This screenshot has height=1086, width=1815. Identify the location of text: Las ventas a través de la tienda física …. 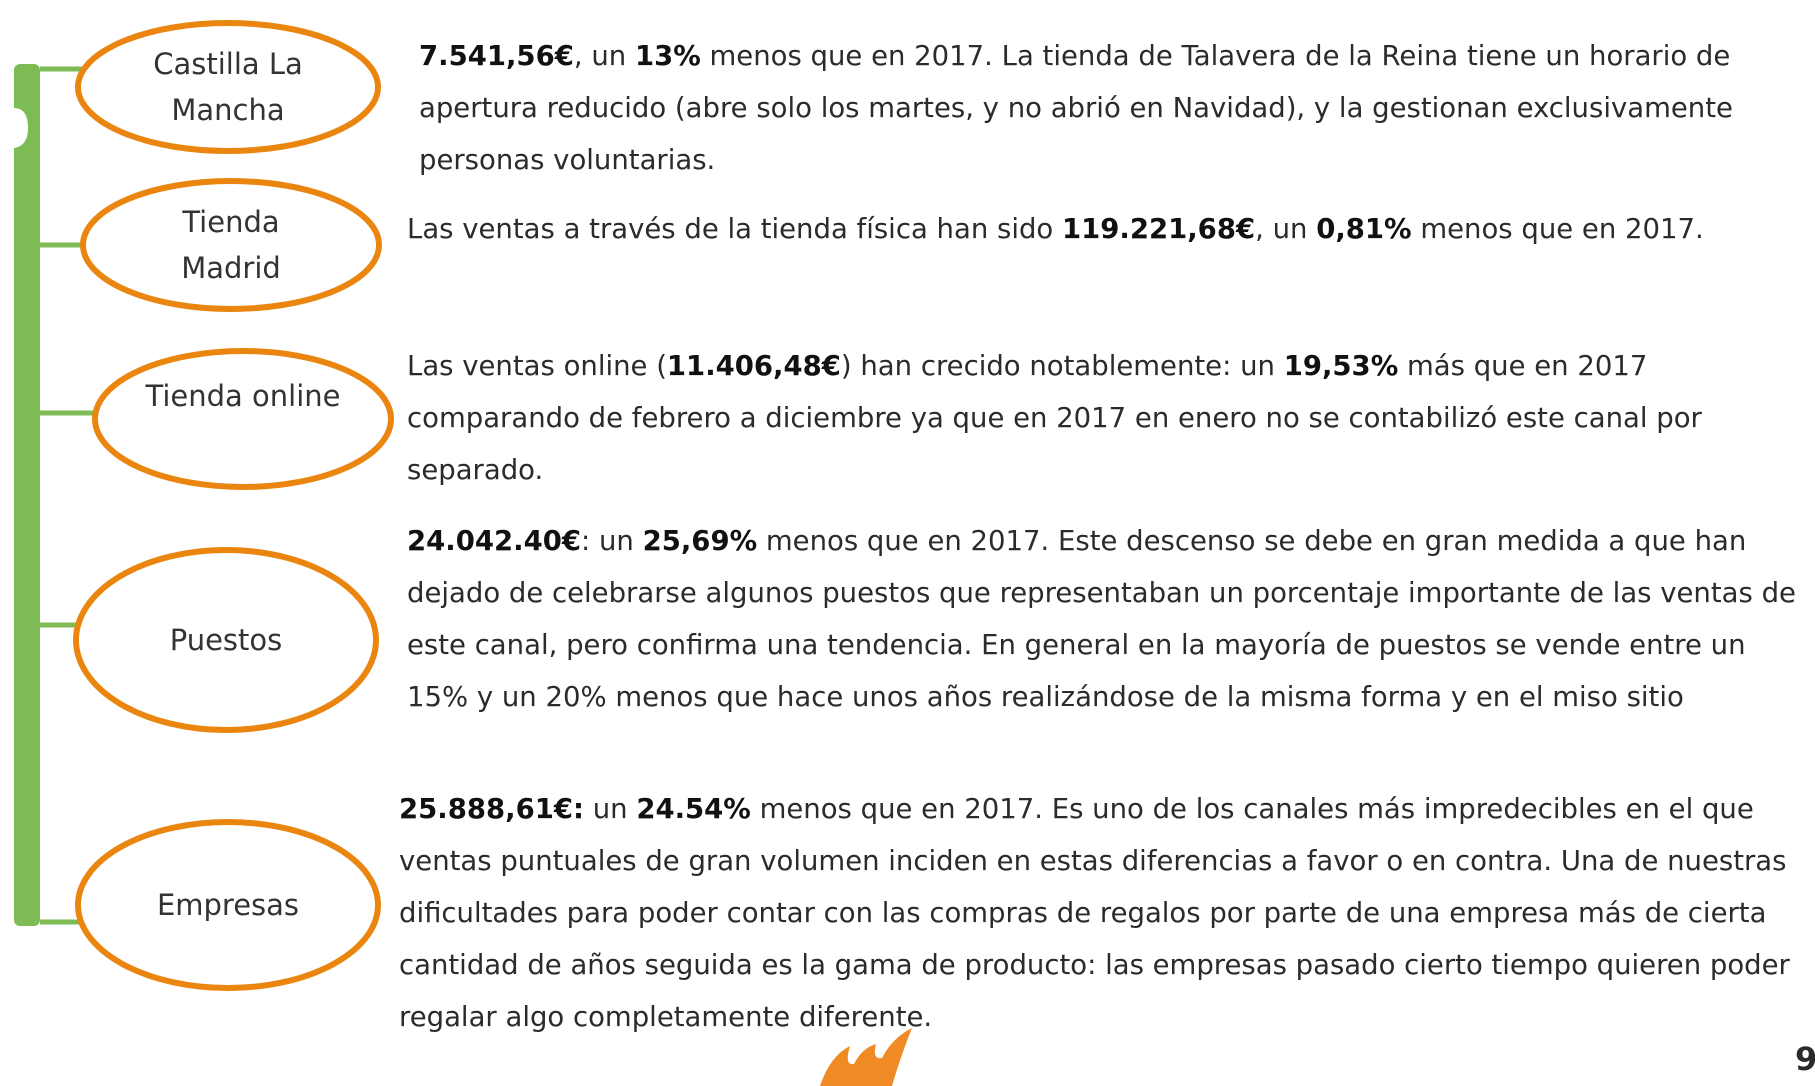
(734, 229).